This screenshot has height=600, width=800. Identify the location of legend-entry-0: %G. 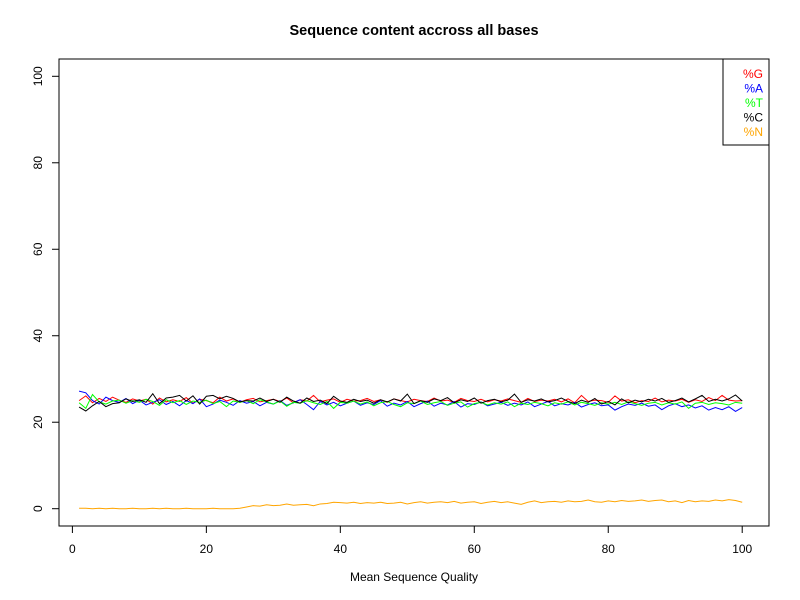
(753, 74).